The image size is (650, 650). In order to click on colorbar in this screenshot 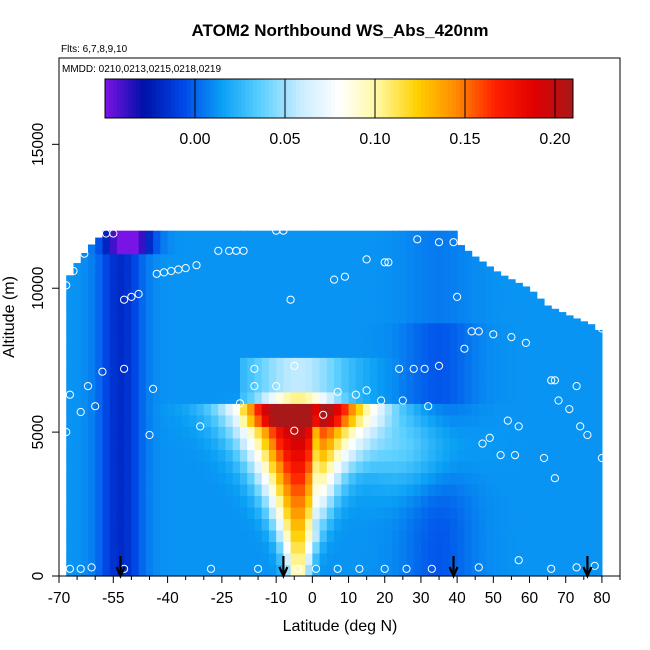, I will do `click(339, 98)`.